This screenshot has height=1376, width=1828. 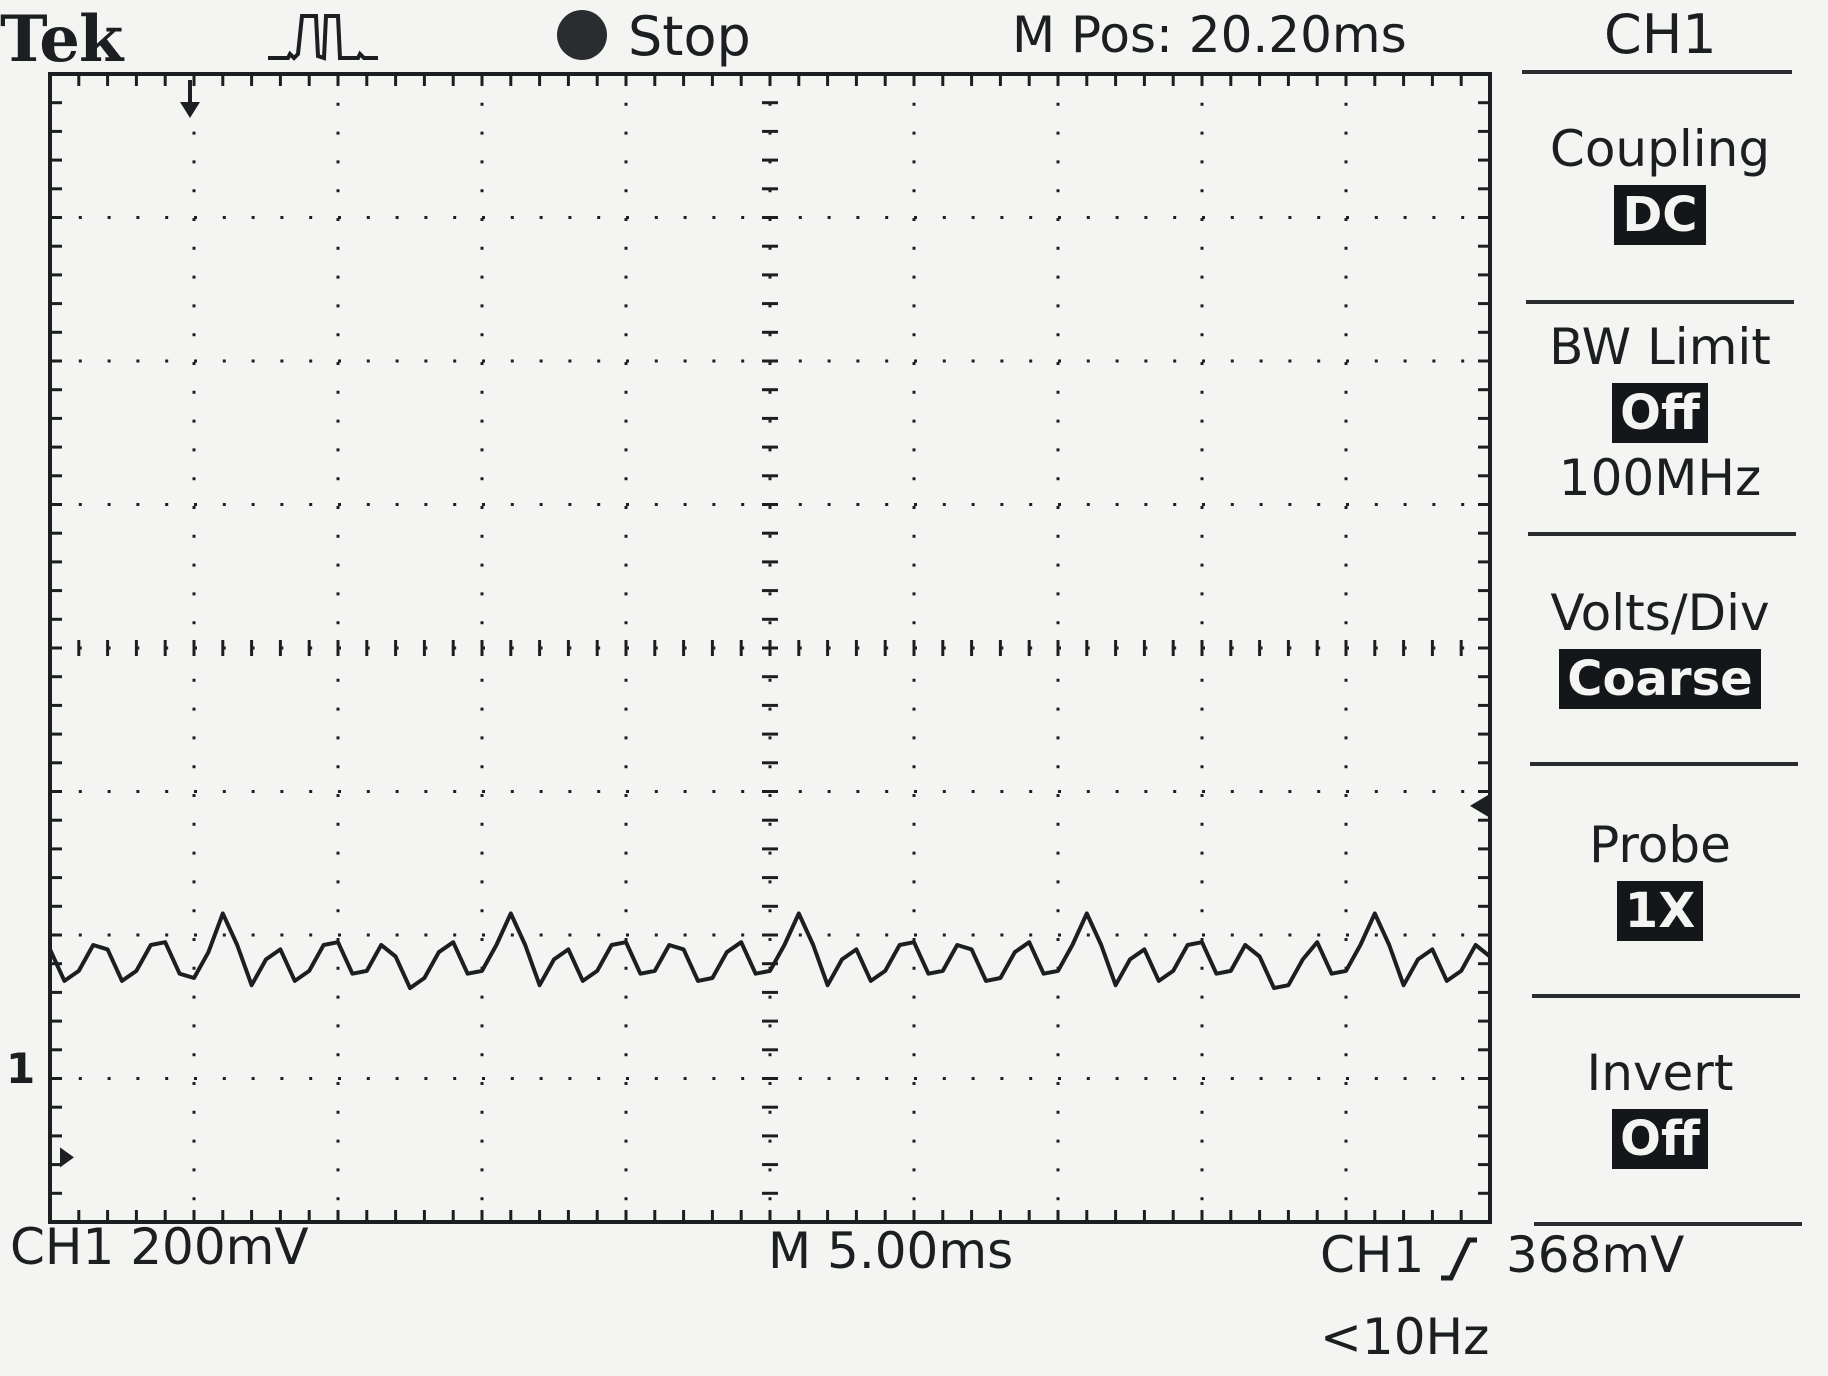 What do you see at coordinates (1595, 1255) in the screenshot?
I see `trigger-level-readout: 368mV` at bounding box center [1595, 1255].